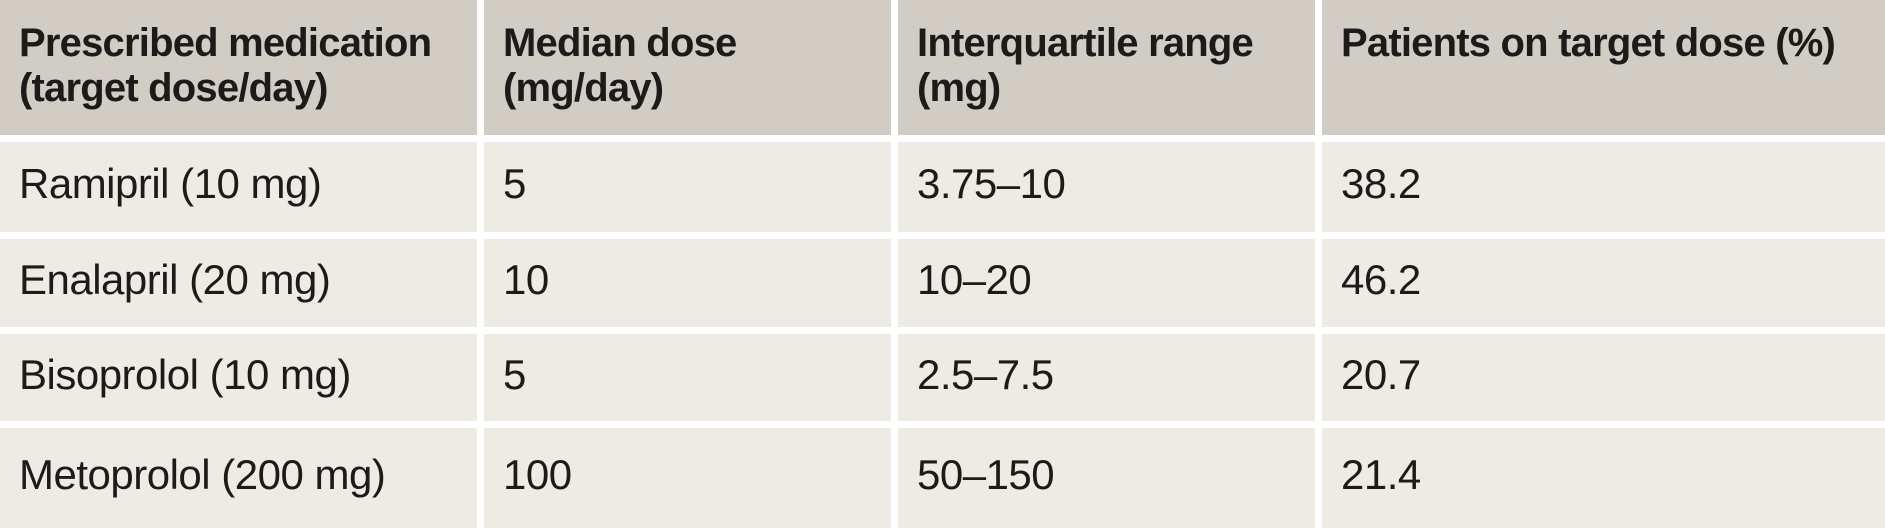  I want to click on table-cell-medication: Ramipril (10 mg), so click(238, 187).